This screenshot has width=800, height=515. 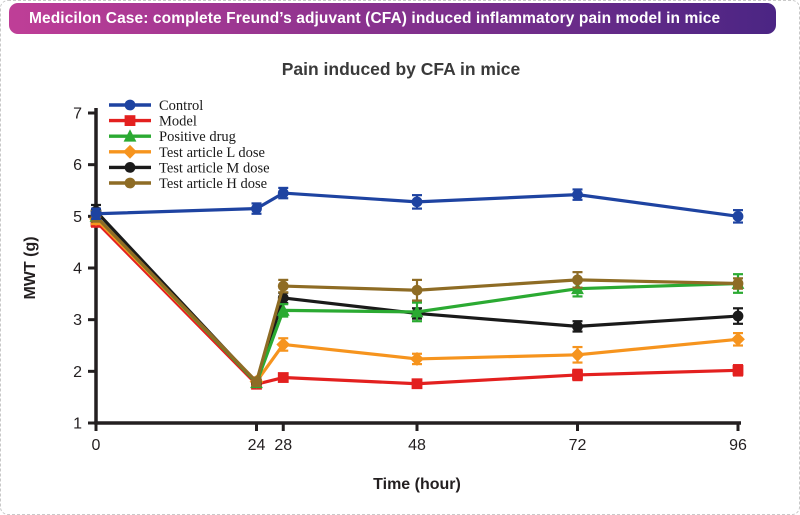 I want to click on series-line-control, so click(x=417, y=204).